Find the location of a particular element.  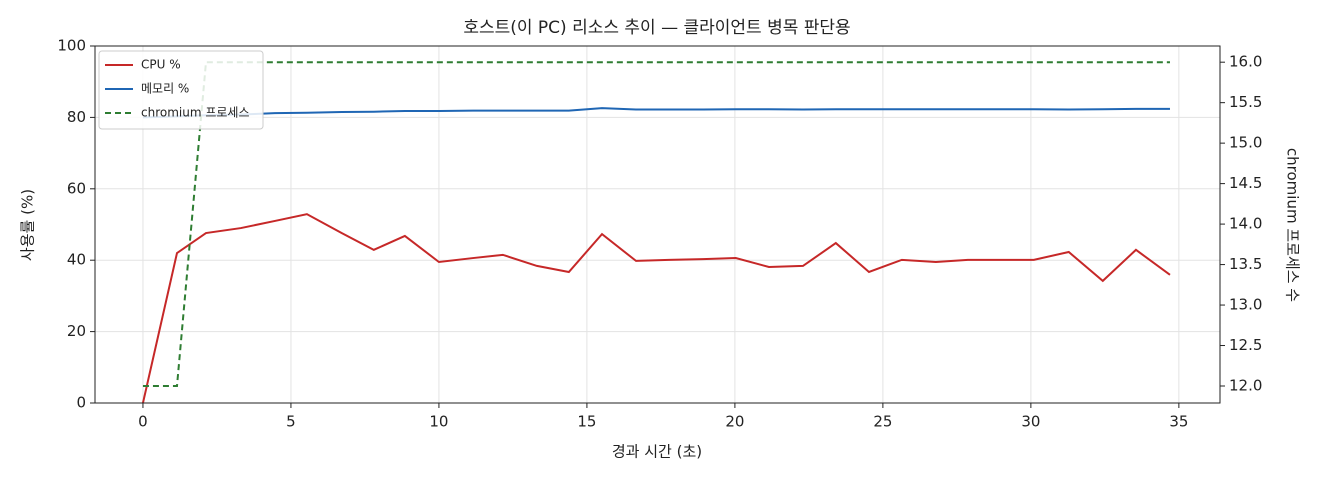

y-tick-label: 0 is located at coordinates (81, 403).